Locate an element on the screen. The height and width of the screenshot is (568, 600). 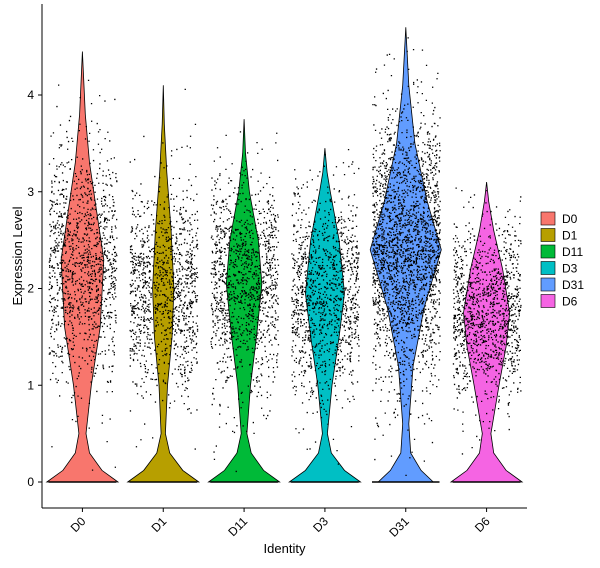
violin-group-d3 is located at coordinates (325, 315).